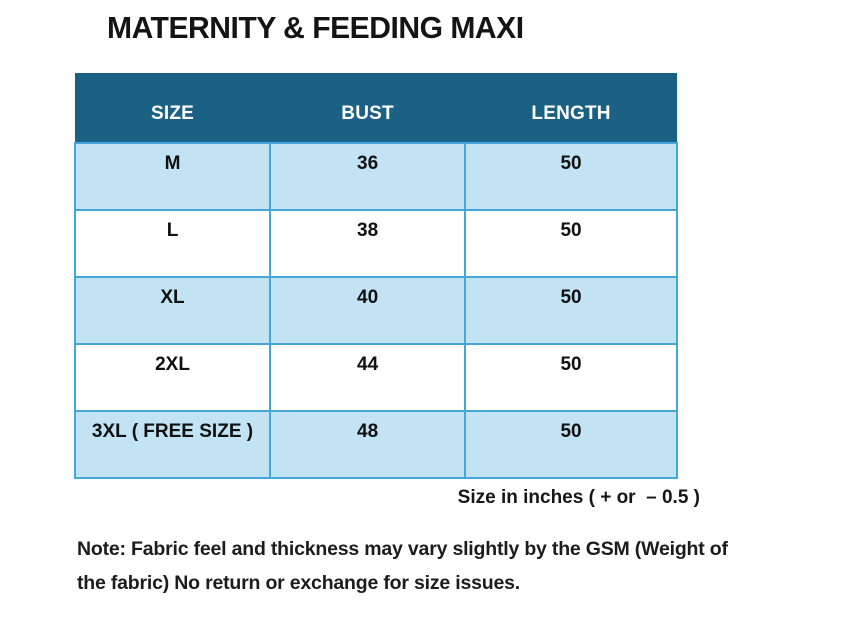  Describe the element at coordinates (368, 377) in the screenshot. I see `bust-cell: 44` at that location.